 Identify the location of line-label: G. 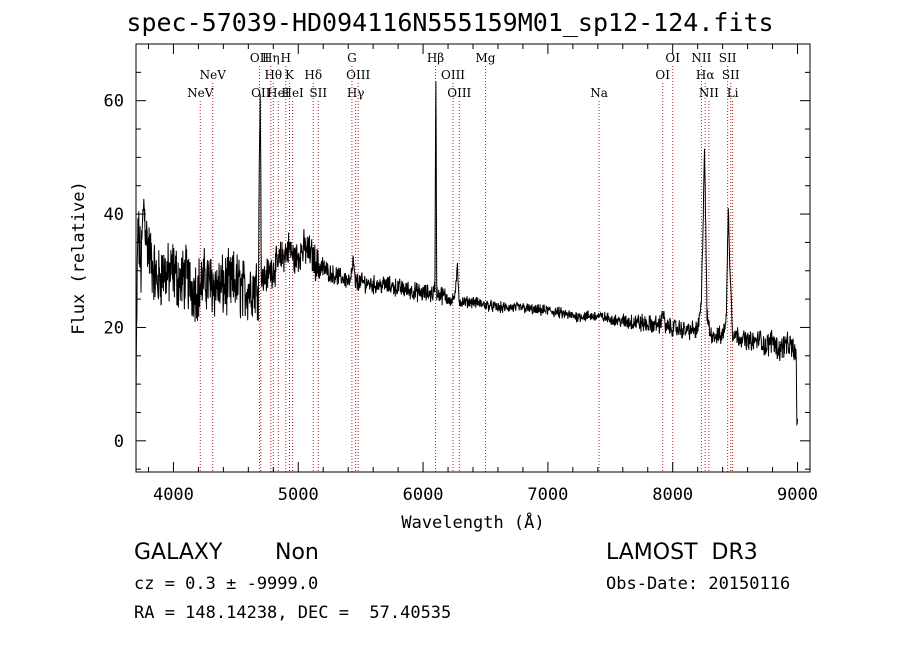
(352, 58).